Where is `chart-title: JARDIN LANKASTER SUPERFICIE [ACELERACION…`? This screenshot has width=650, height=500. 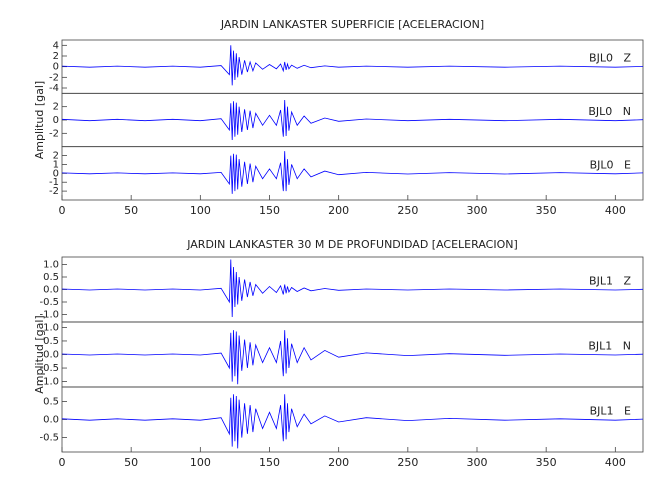 chart-title: JARDIN LANKASTER SUPERFICIE [ACELERACION… is located at coordinates (352, 24).